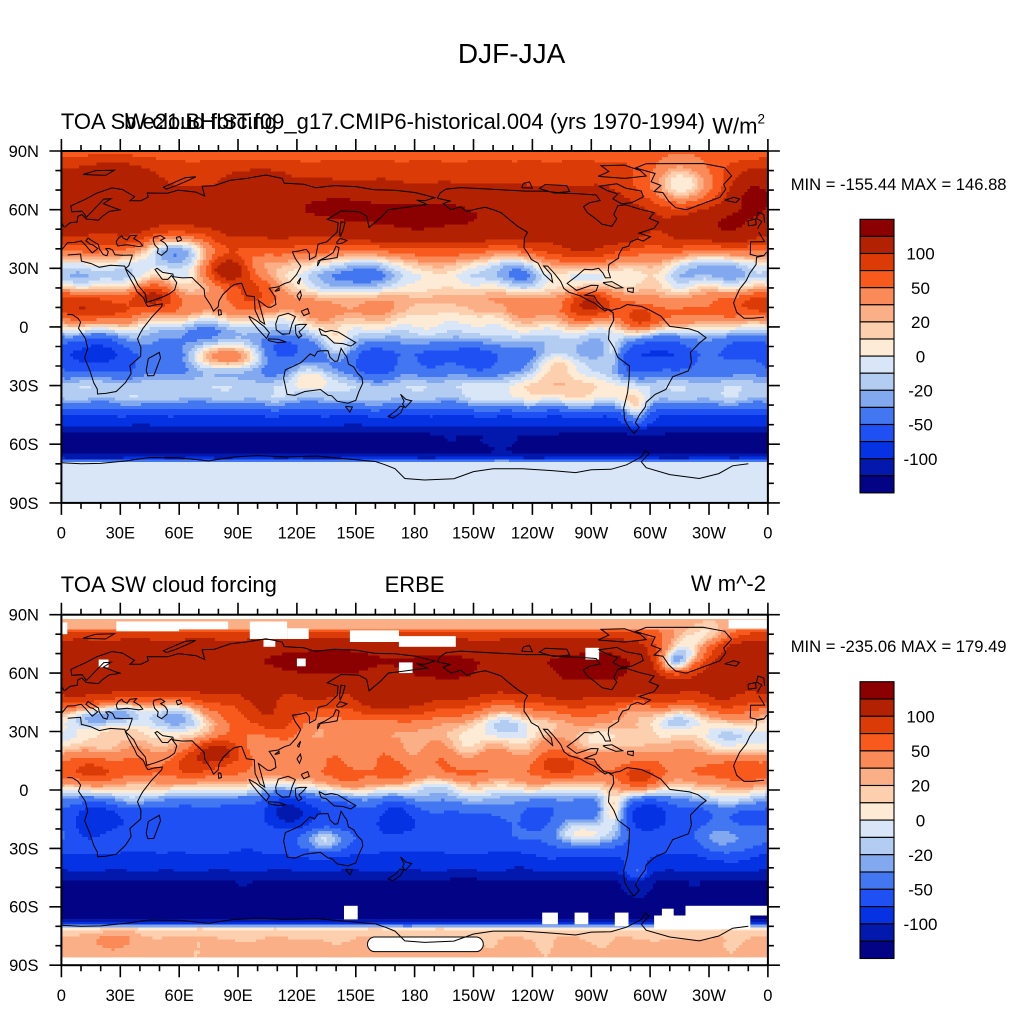 This screenshot has width=1024, height=1024. What do you see at coordinates (899, 184) in the screenshot?
I see `svg-text: MIN = -155.44 MAX = 146.88` at bounding box center [899, 184].